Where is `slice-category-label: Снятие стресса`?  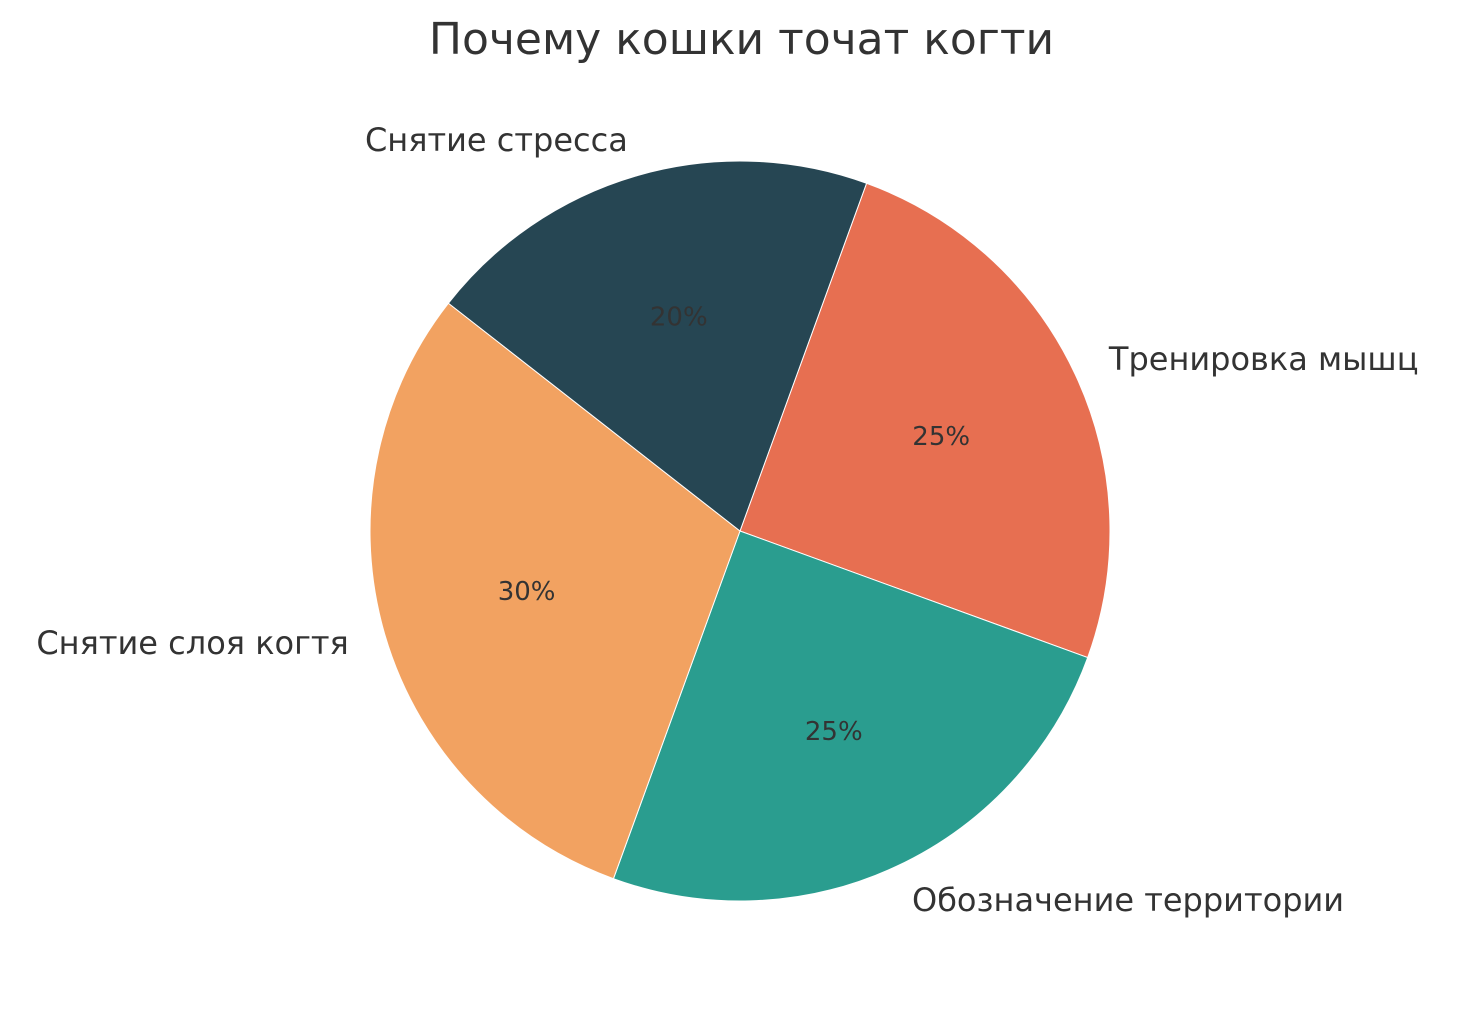 slice-category-label: Снятие стресса is located at coordinates (496, 140).